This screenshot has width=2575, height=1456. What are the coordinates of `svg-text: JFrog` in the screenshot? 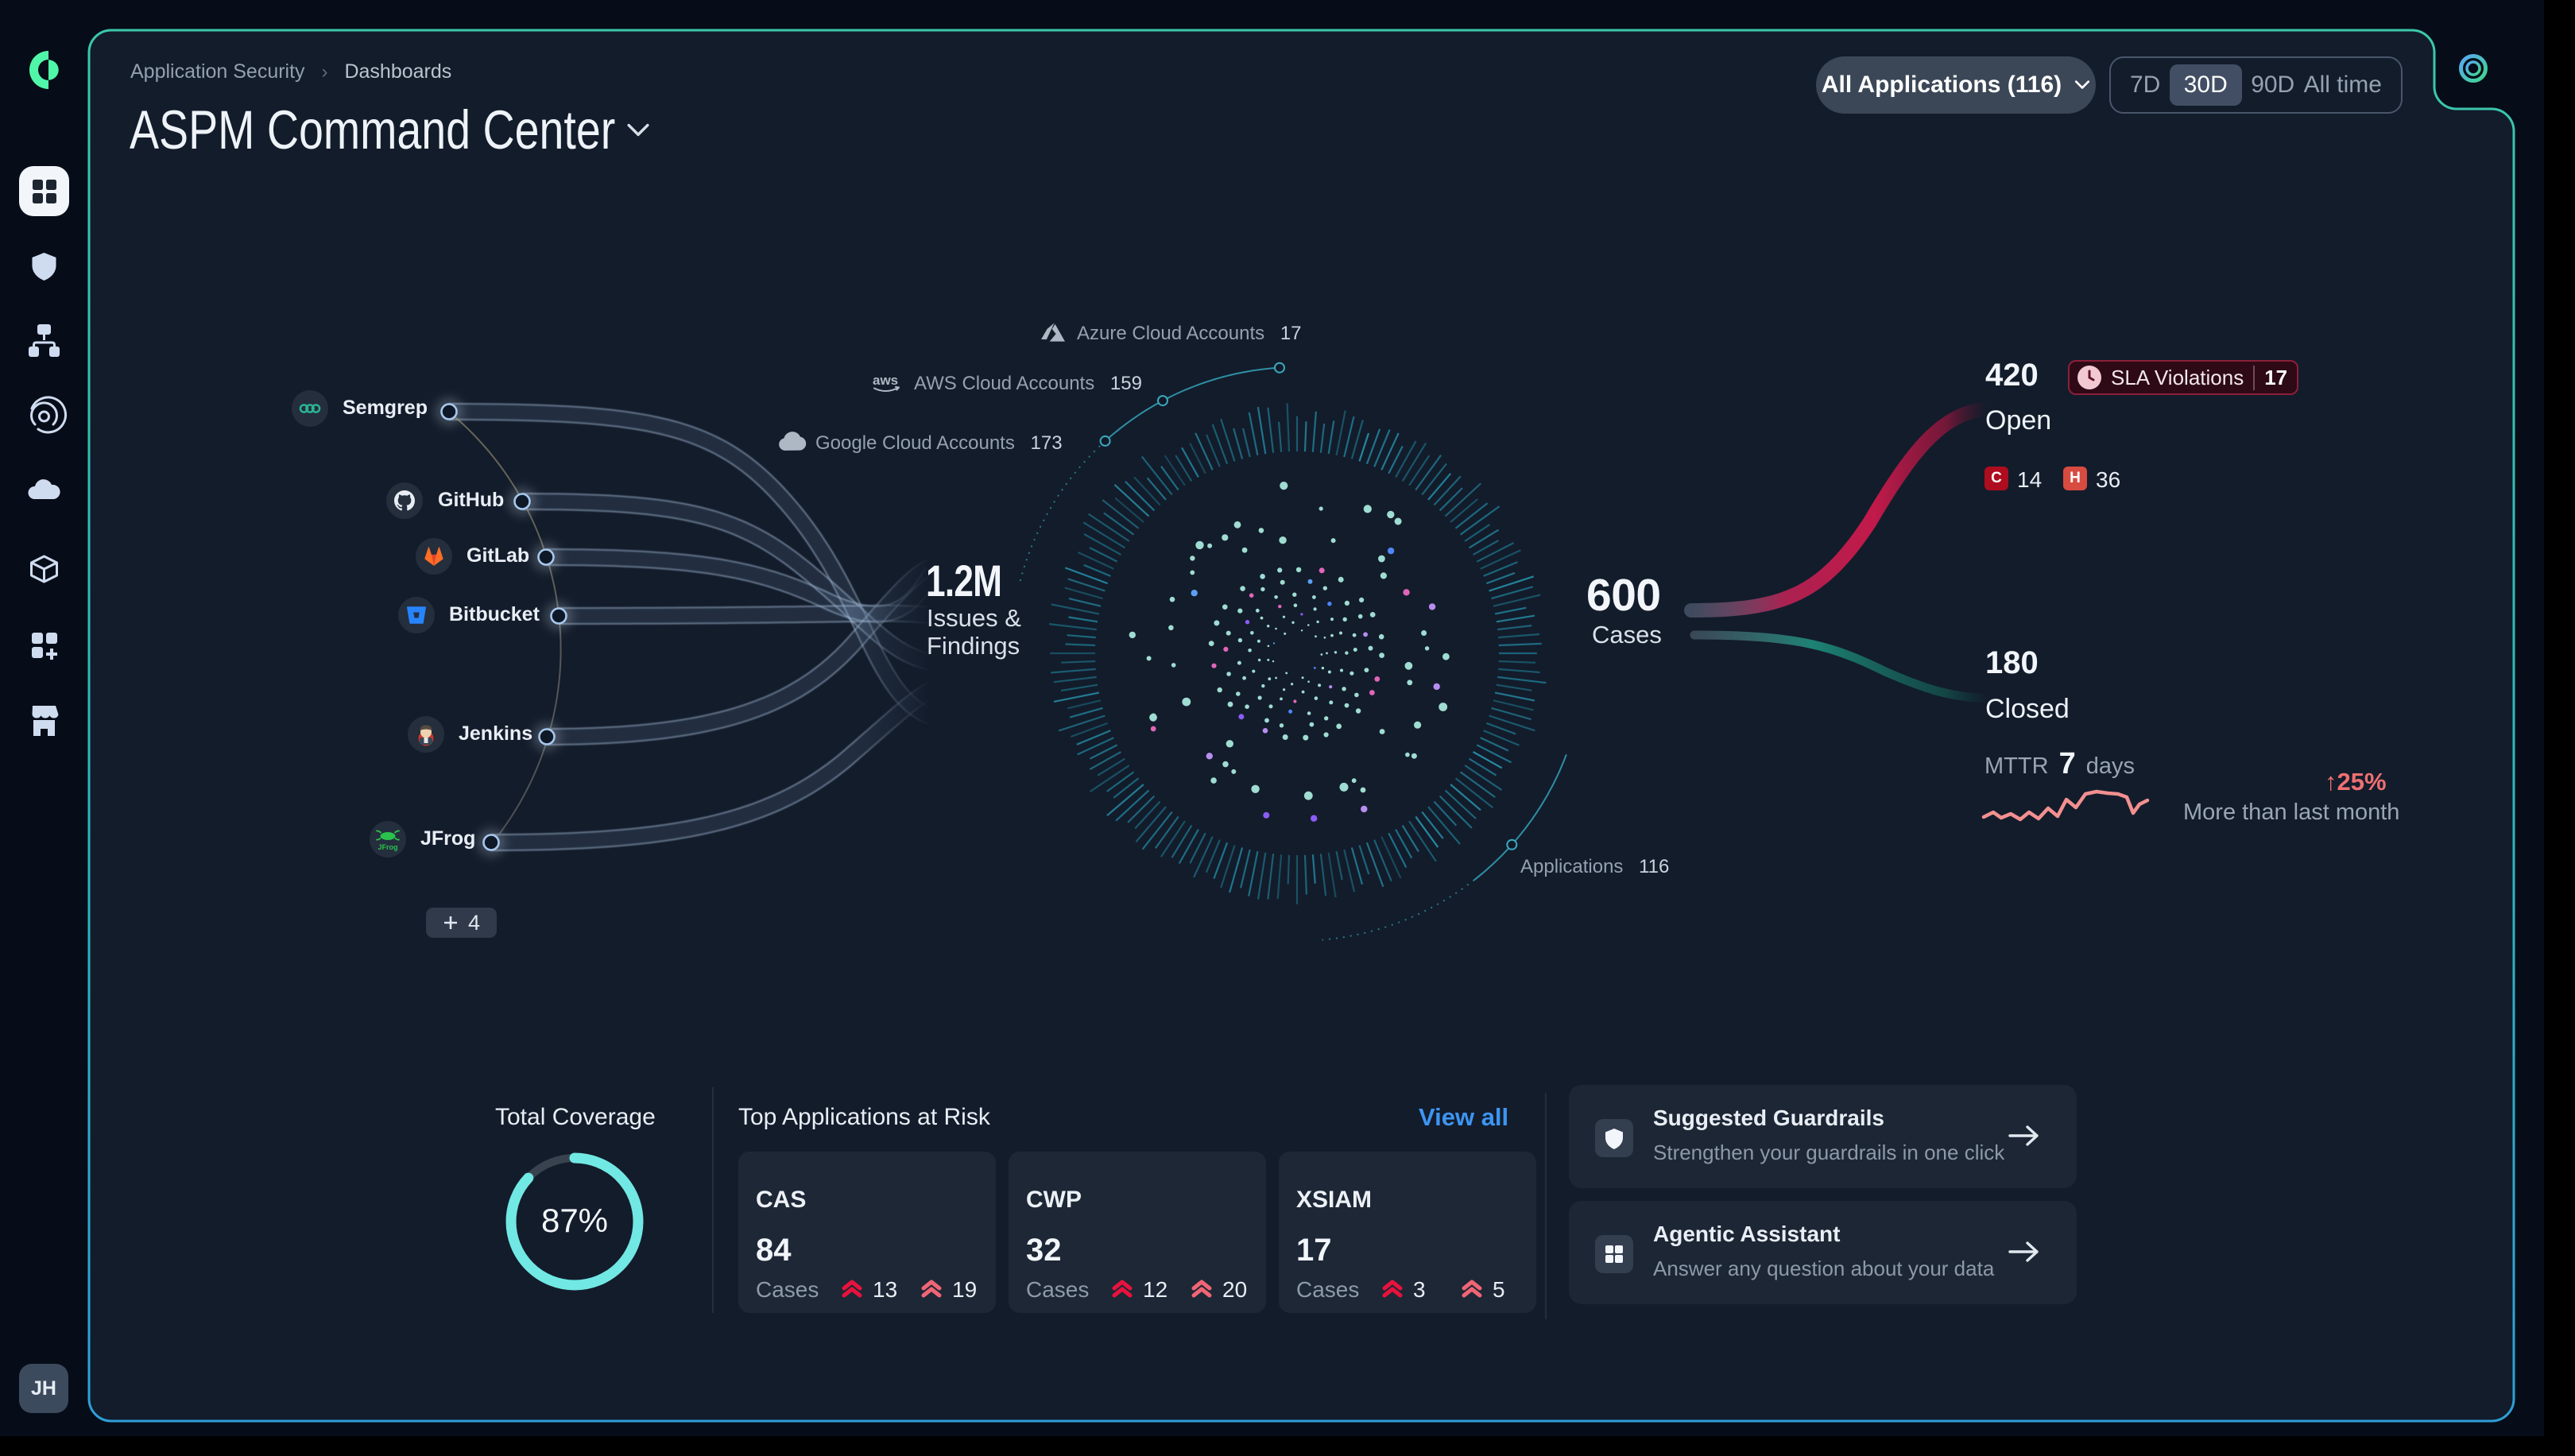 It's located at (387, 847).